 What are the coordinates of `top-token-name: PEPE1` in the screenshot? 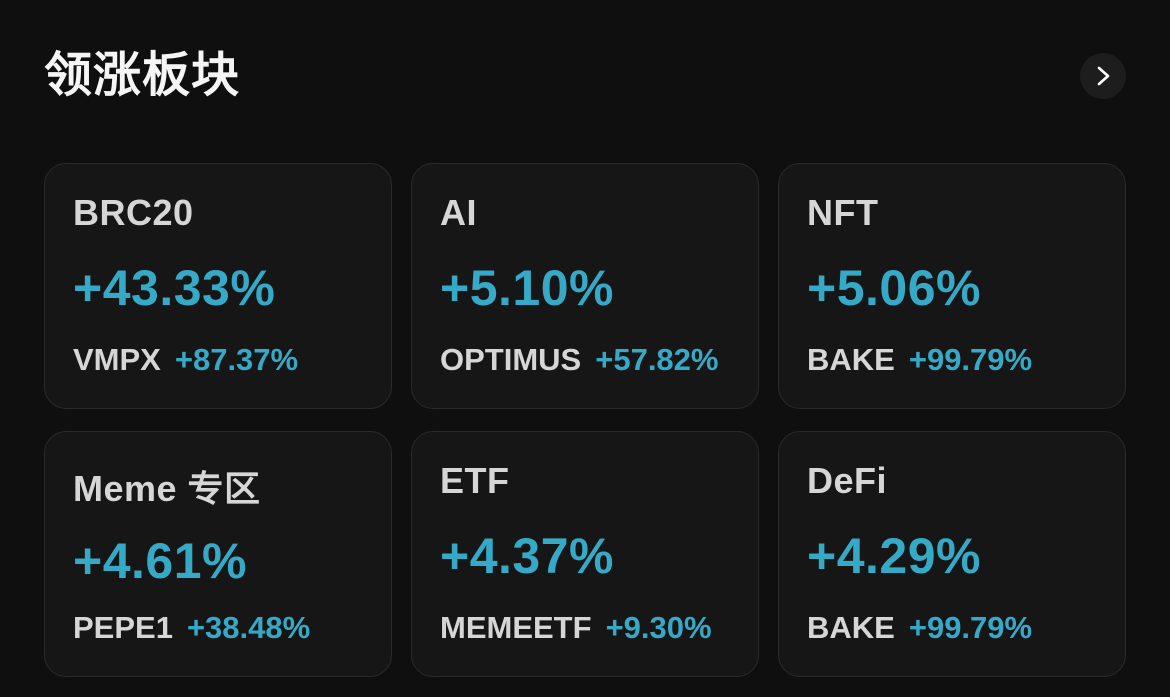 It's located at (123, 627).